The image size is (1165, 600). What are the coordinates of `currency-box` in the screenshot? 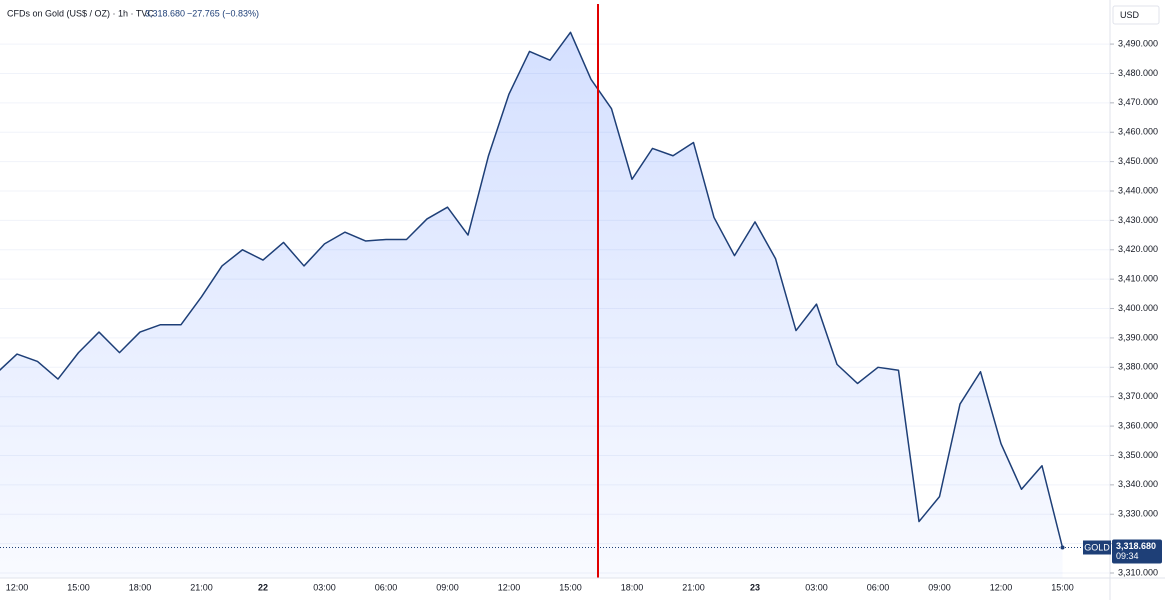 It's located at (1136, 15).